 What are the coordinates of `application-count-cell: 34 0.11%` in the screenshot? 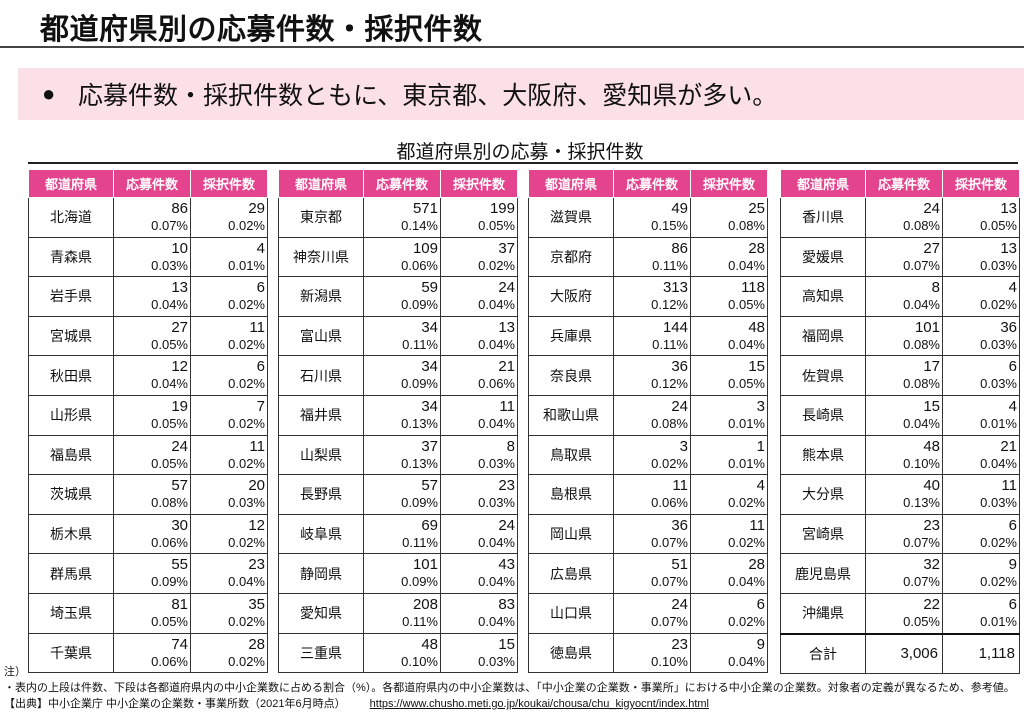 It's located at (402, 336).